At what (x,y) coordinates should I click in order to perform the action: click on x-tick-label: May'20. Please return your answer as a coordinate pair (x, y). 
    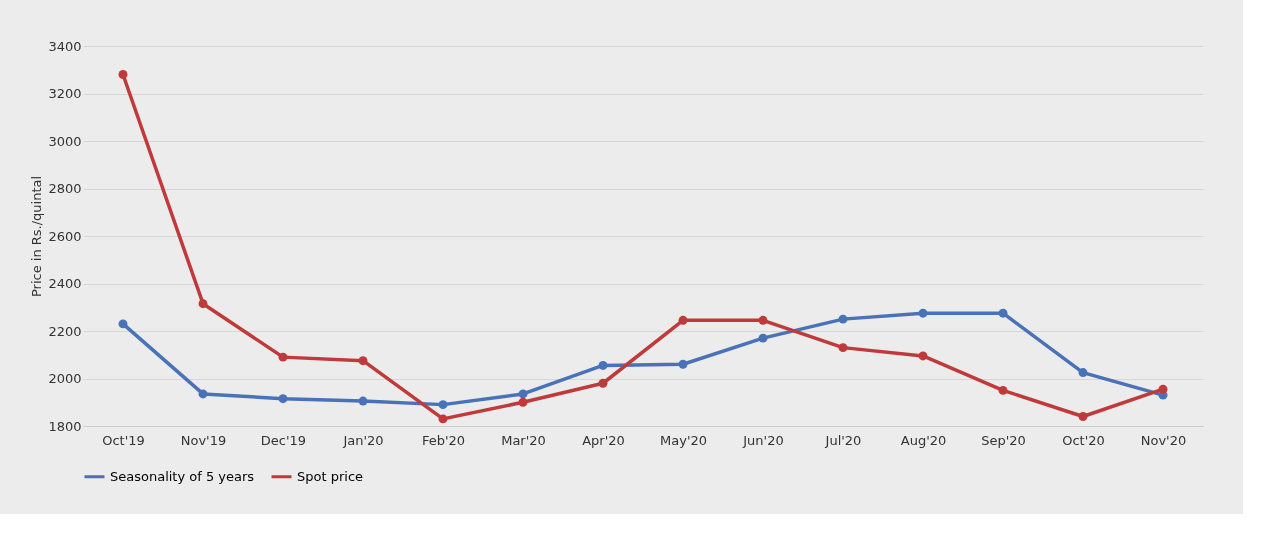
    Looking at the image, I should click on (683, 440).